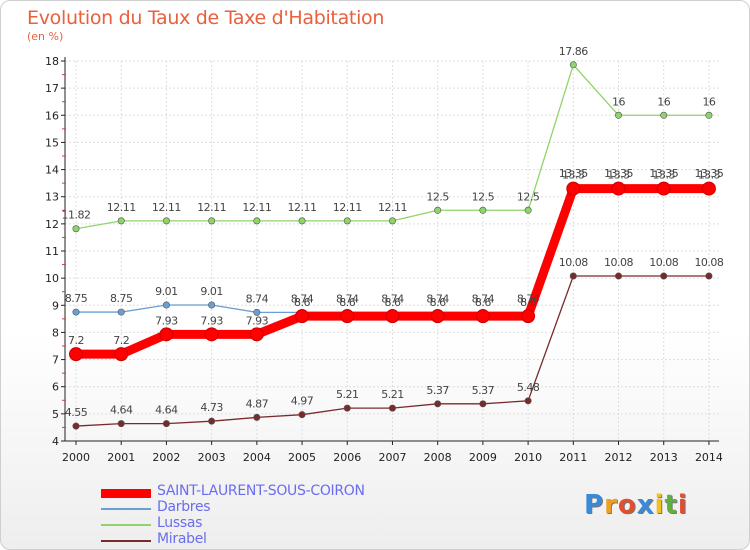 The height and width of the screenshot is (550, 750). What do you see at coordinates (257, 403) in the screenshot?
I see `data-label: 4.87` at bounding box center [257, 403].